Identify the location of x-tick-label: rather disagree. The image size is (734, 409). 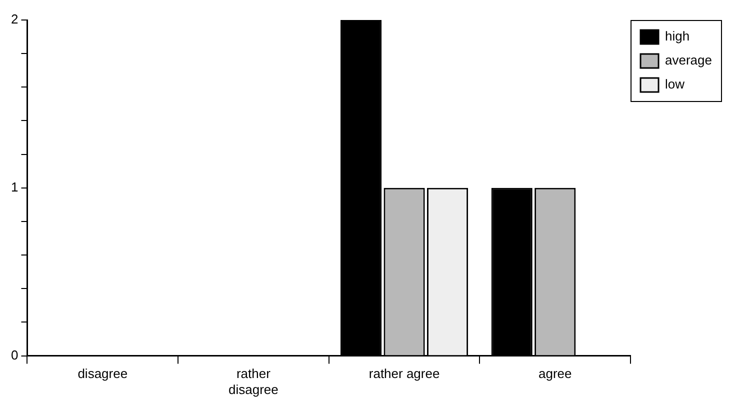
(253, 381).